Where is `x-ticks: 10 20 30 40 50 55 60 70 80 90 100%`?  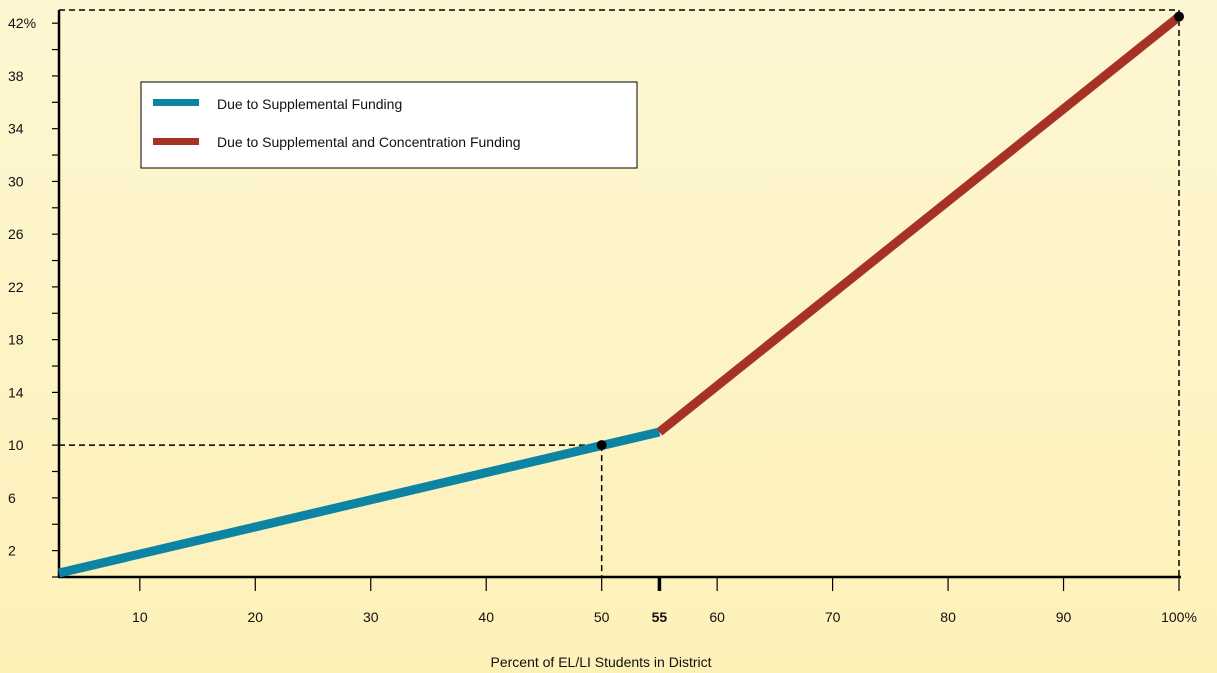 x-ticks: 10 20 30 40 50 55 60 70 80 90 100% is located at coordinates (664, 601).